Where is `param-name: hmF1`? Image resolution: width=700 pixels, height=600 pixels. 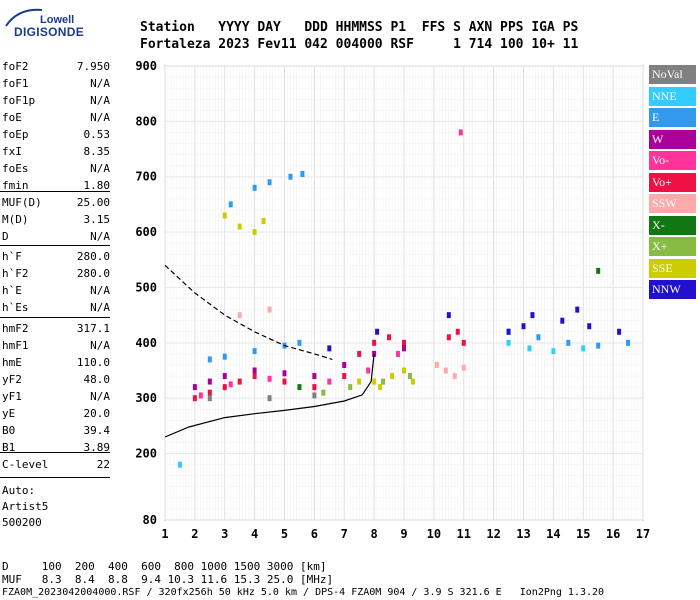 param-name: hmF1 is located at coordinates (15, 345).